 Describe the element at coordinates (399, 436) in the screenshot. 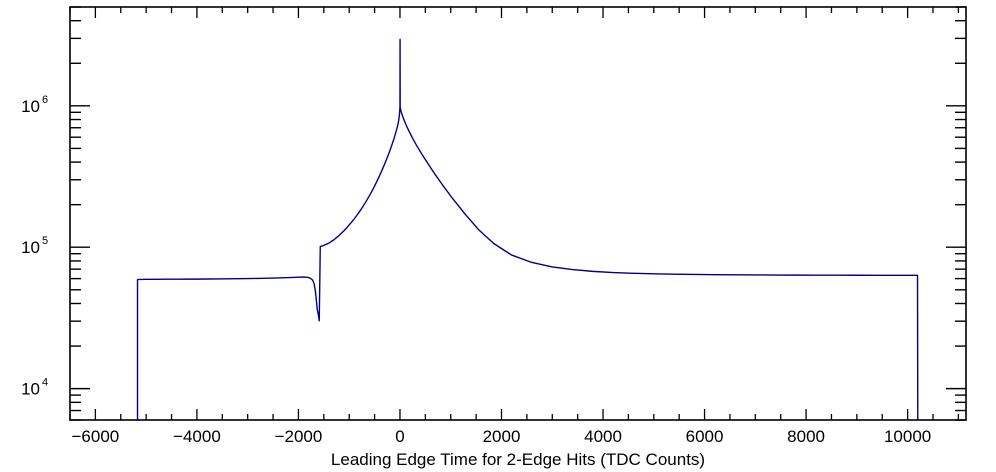

I see `x-tick-label: 0` at that location.